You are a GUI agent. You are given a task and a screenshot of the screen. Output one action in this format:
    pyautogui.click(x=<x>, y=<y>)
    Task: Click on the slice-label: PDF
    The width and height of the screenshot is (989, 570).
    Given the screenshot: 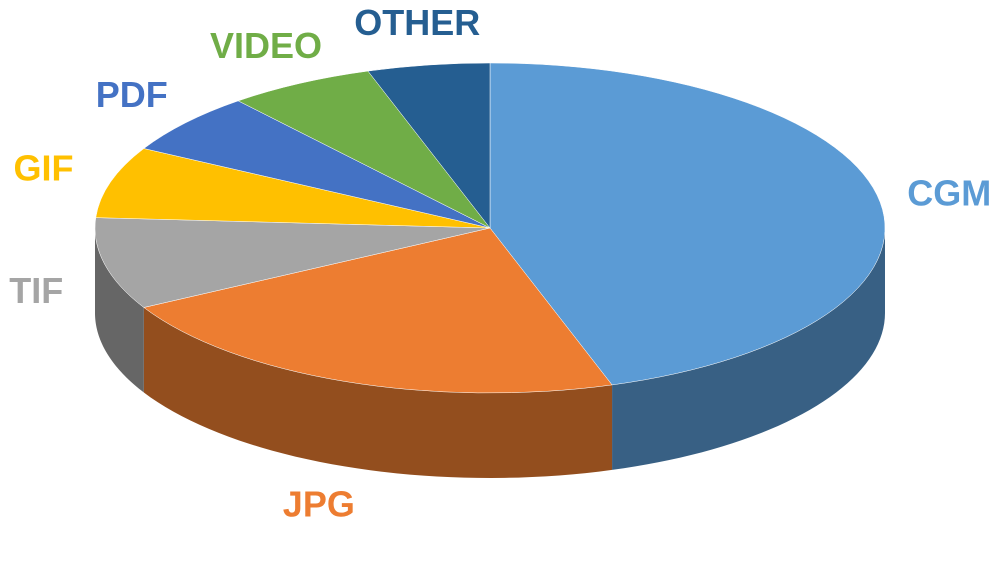 What is the action you would take?
    pyautogui.click(x=132, y=94)
    